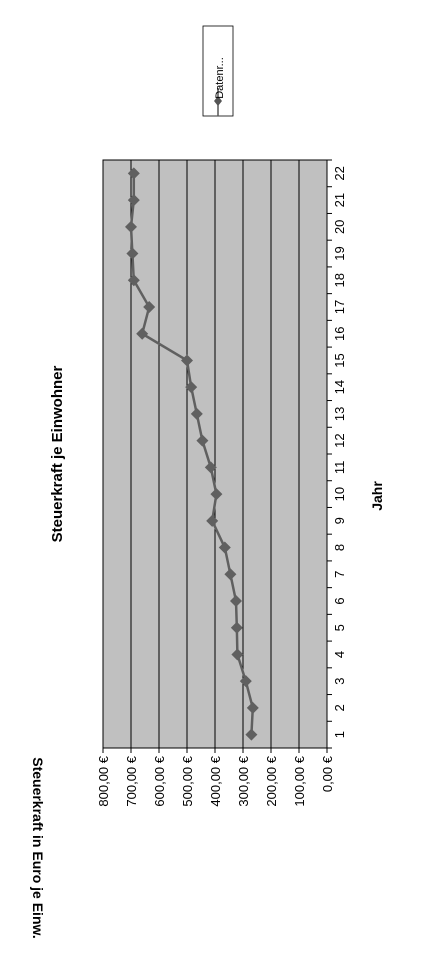 This screenshot has width=427, height=966. I want to click on category-tick-label: 8, so click(339, 547).